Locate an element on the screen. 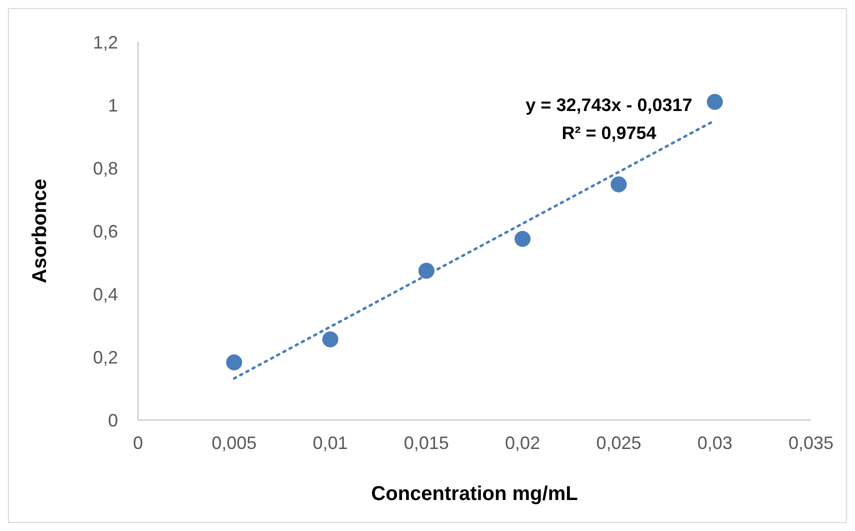 The width and height of the screenshot is (855, 531). x-tick-label: 0,01 is located at coordinates (330, 442).